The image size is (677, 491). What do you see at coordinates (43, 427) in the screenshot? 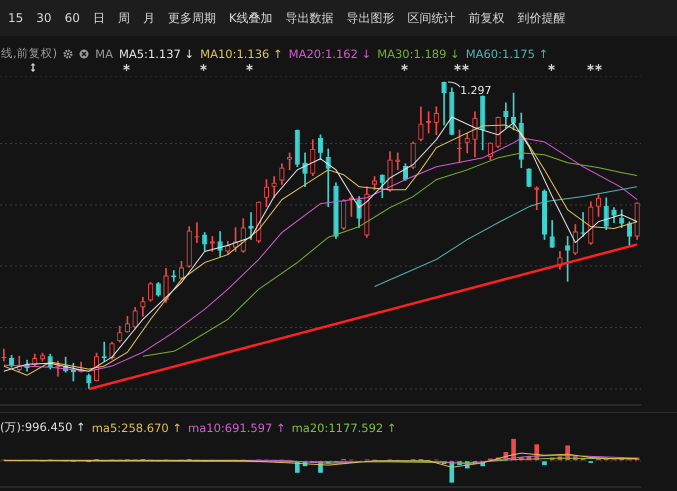
I see `legend-title: (万):996.450 ↑` at bounding box center [43, 427].